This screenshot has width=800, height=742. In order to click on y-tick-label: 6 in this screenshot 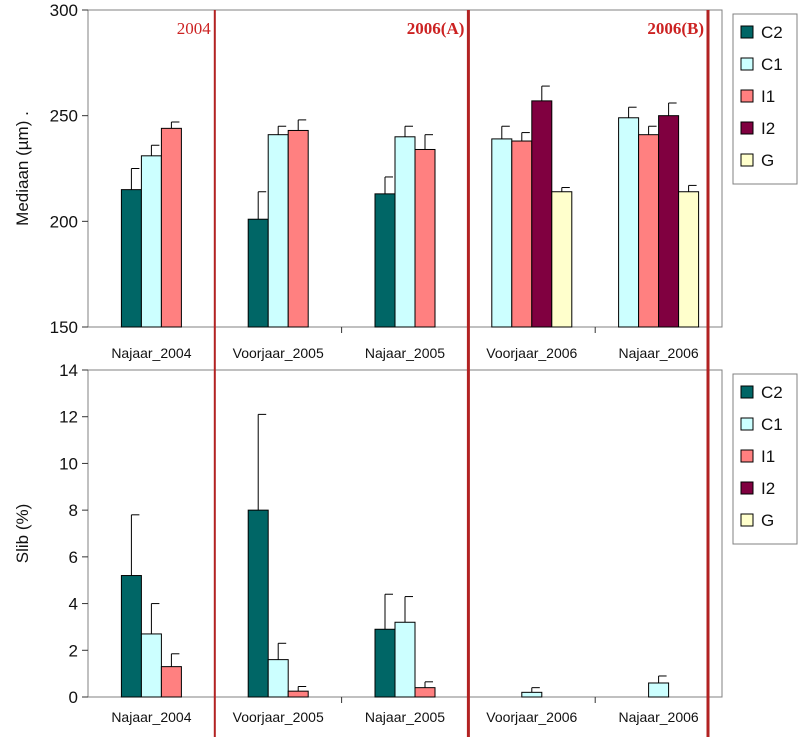, I will do `click(73, 557)`.